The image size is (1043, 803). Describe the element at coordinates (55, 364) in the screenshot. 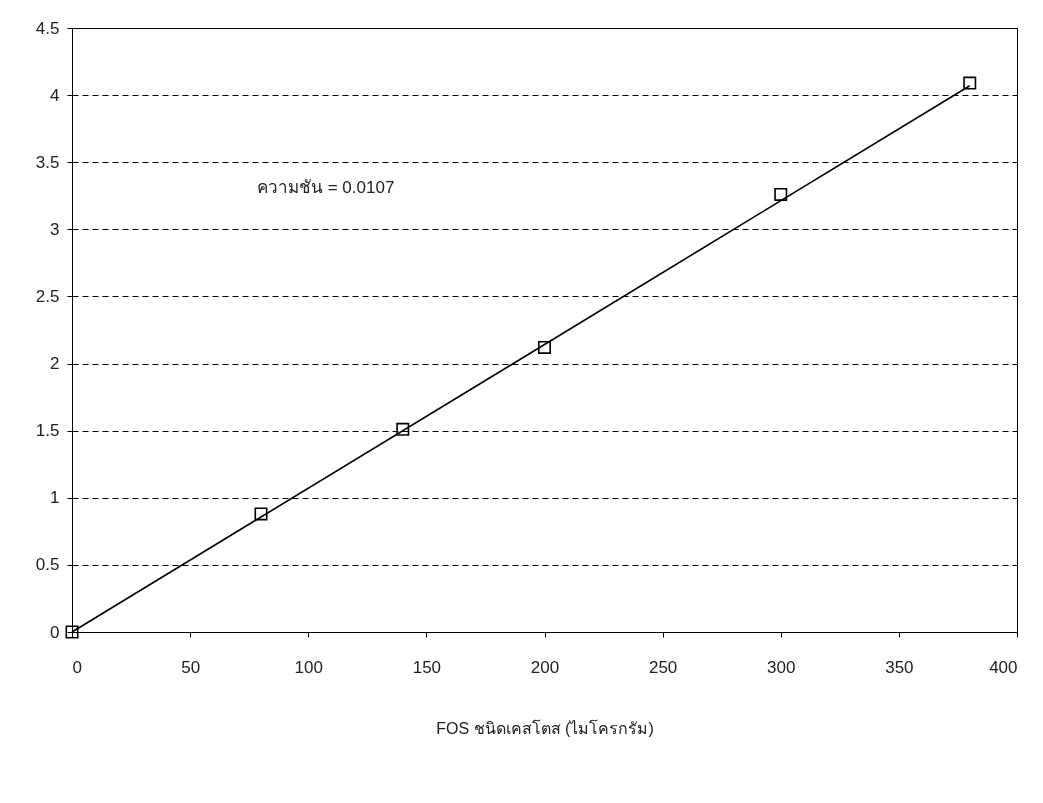

I see `y-tick-label: 2` at that location.